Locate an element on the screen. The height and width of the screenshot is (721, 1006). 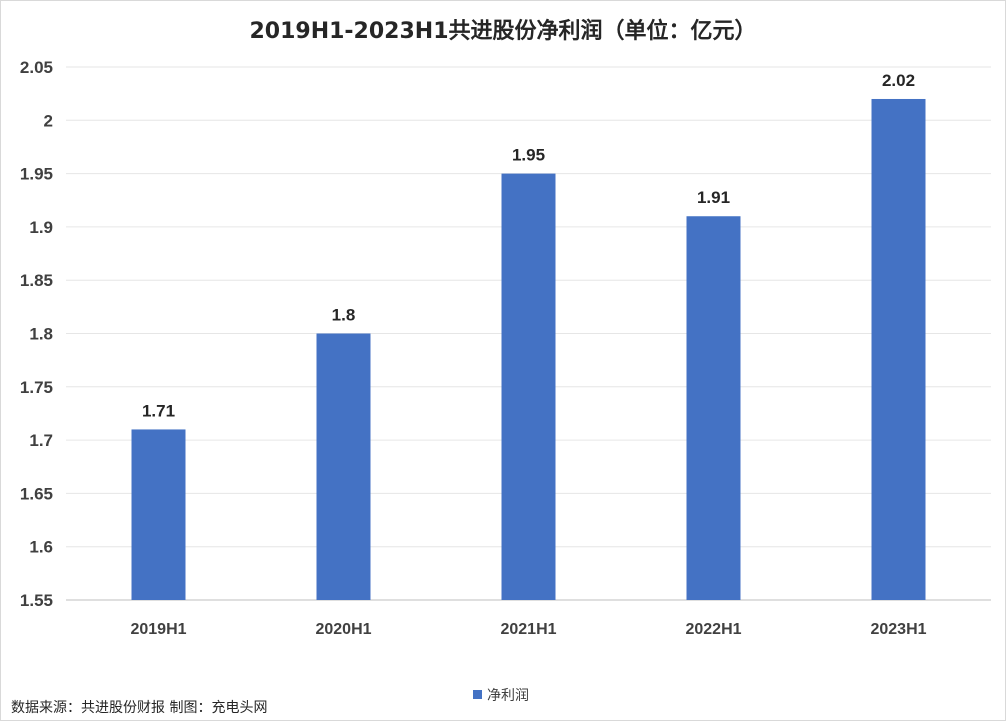
data-label-2023H1: 2.02 is located at coordinates (898, 80).